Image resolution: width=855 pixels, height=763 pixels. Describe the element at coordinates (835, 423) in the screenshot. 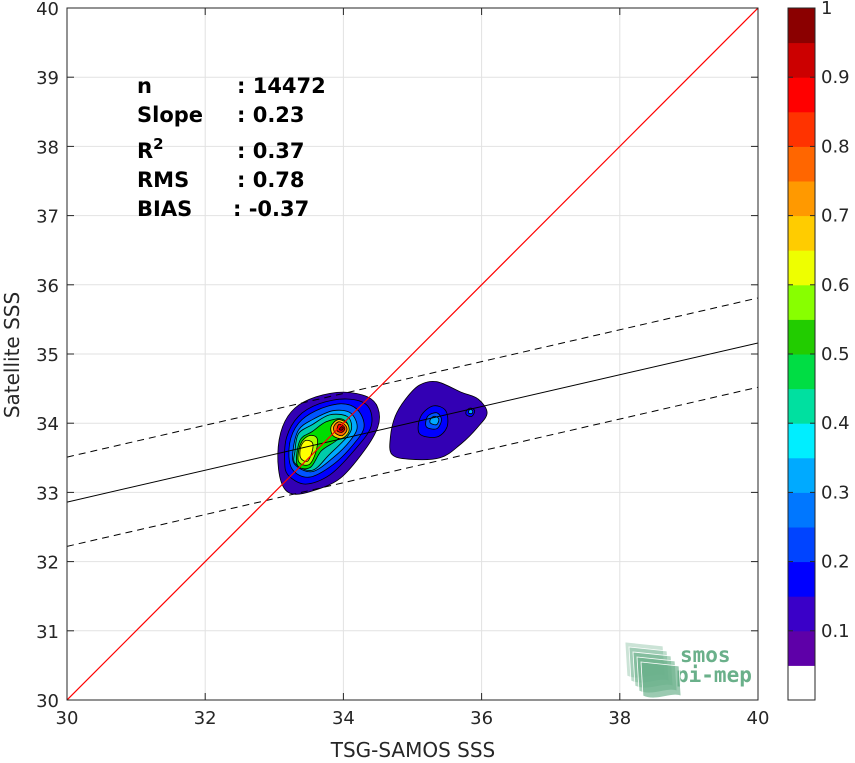

I see `colorbar-tick-label: 0.4` at that location.